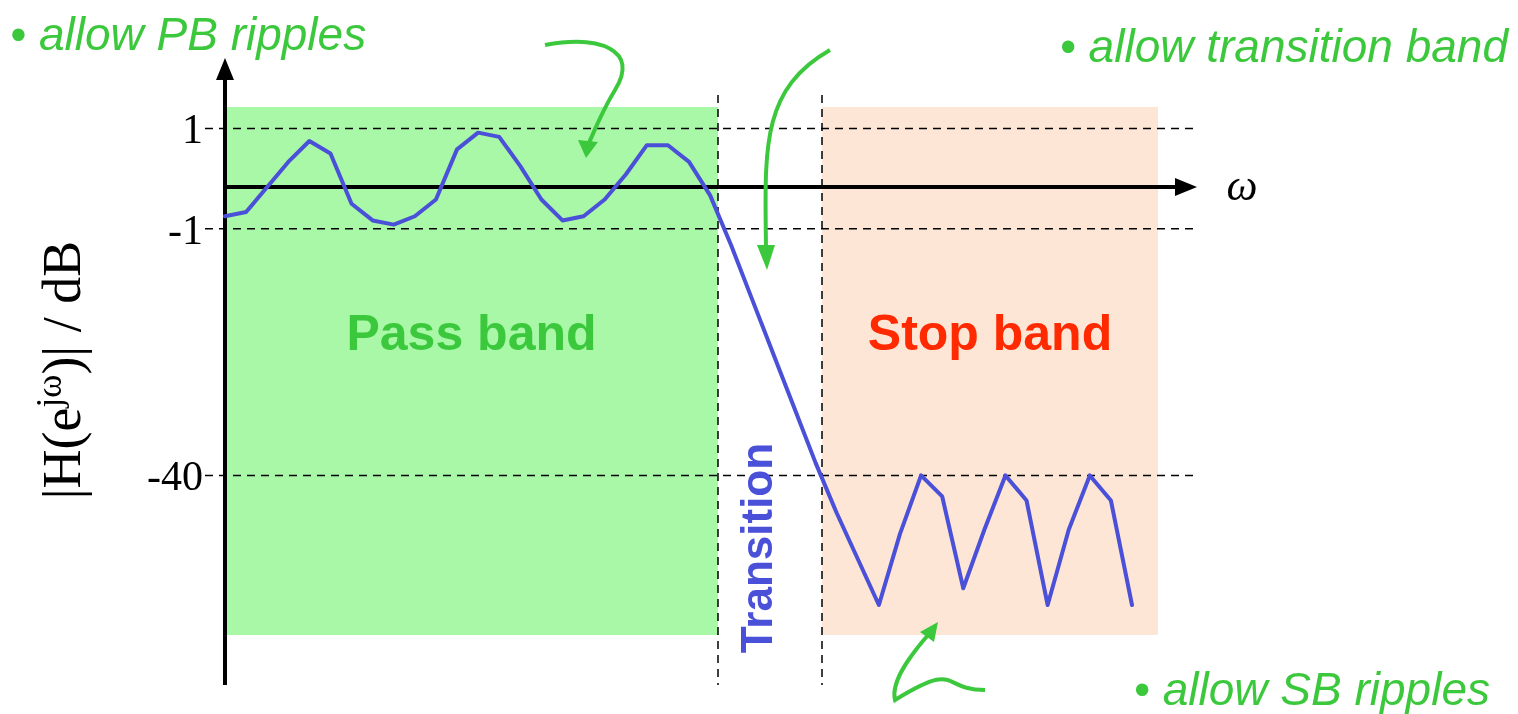 The image size is (1518, 714). What do you see at coordinates (471, 333) in the screenshot?
I see `annotation: Pass band` at bounding box center [471, 333].